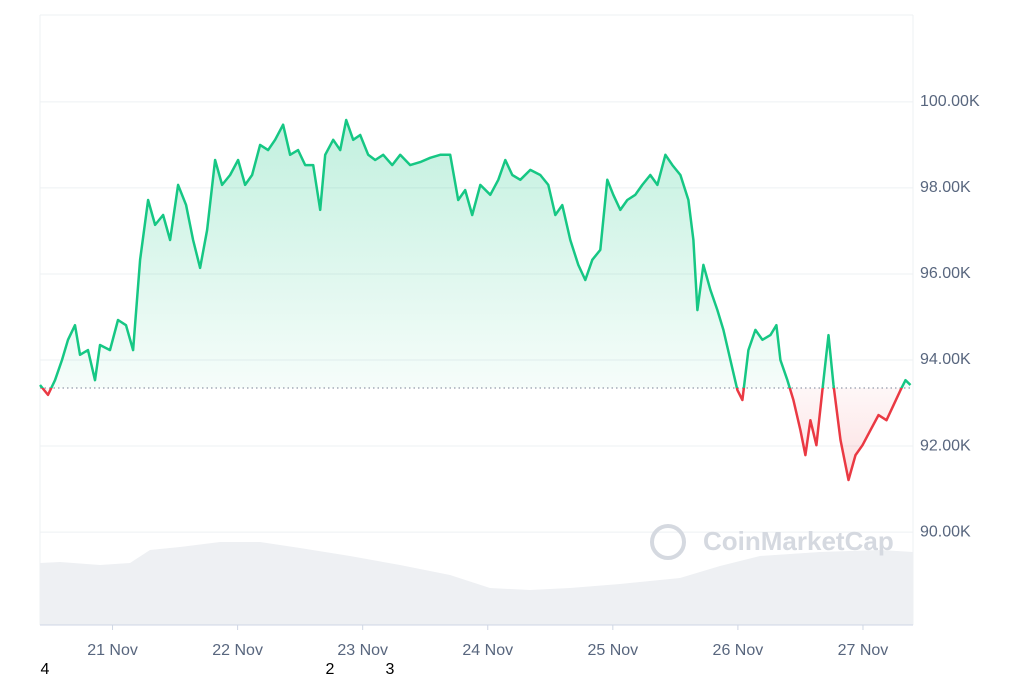 The height and width of the screenshot is (683, 1024). What do you see at coordinates (330, 669) in the screenshot?
I see `footnote: 2` at bounding box center [330, 669].